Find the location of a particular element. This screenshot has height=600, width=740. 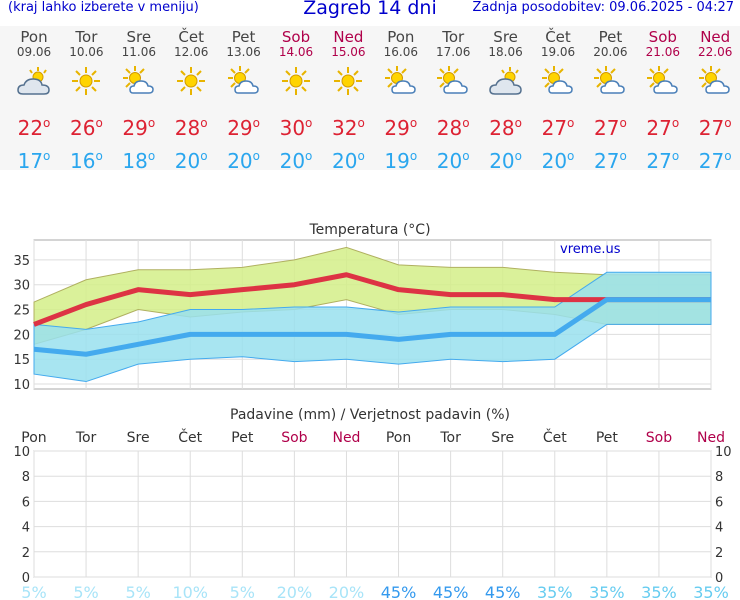

day-date: 12.06 is located at coordinates (191, 52).